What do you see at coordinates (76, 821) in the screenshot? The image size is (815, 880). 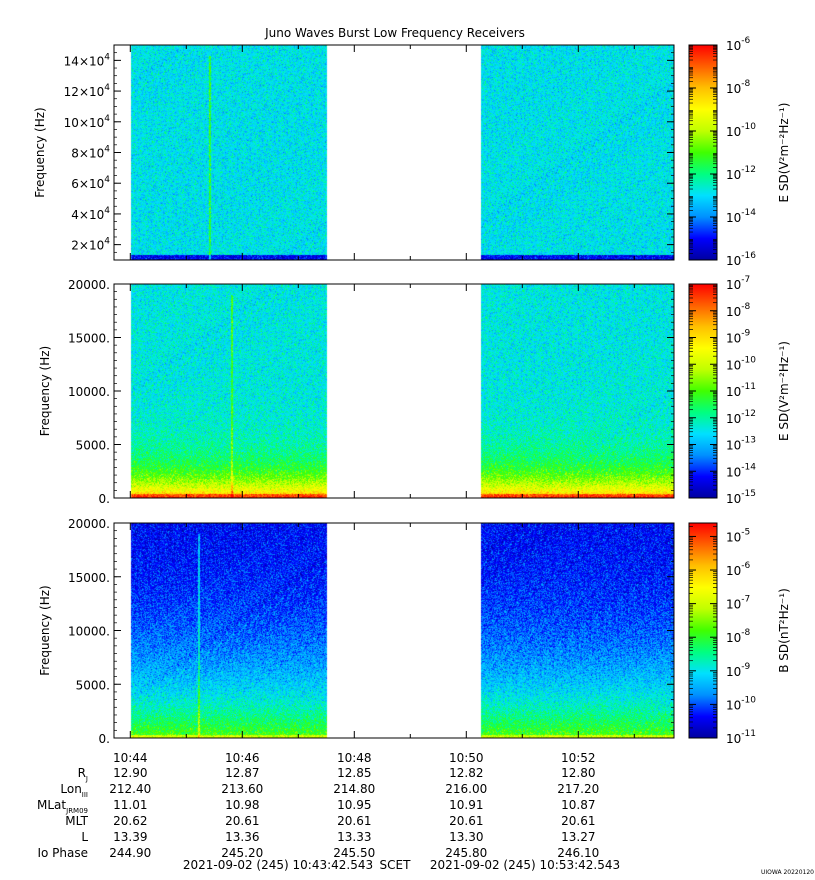 I see `ephemeris-row-label: MLT` at bounding box center [76, 821].